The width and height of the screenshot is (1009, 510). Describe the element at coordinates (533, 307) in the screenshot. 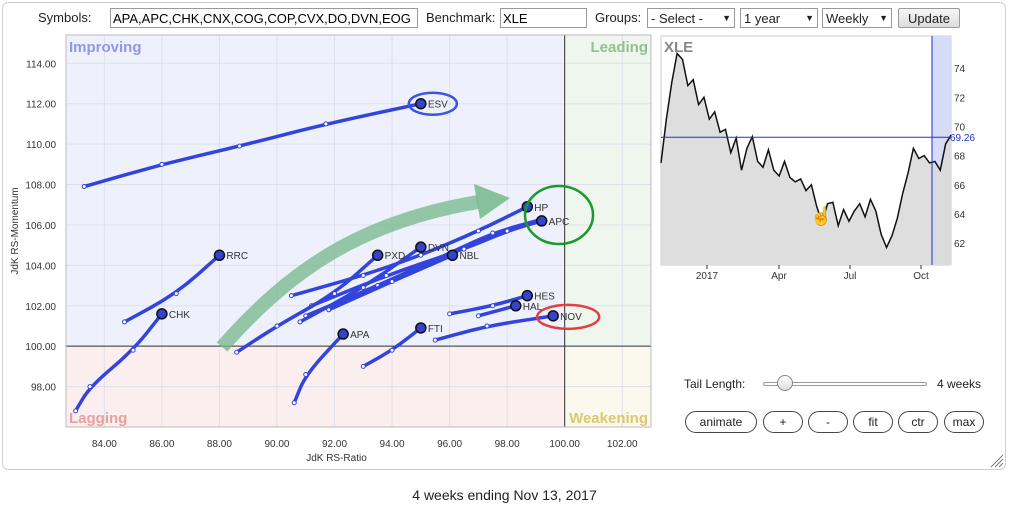

I see `symbol-label-hal: HAL` at that location.